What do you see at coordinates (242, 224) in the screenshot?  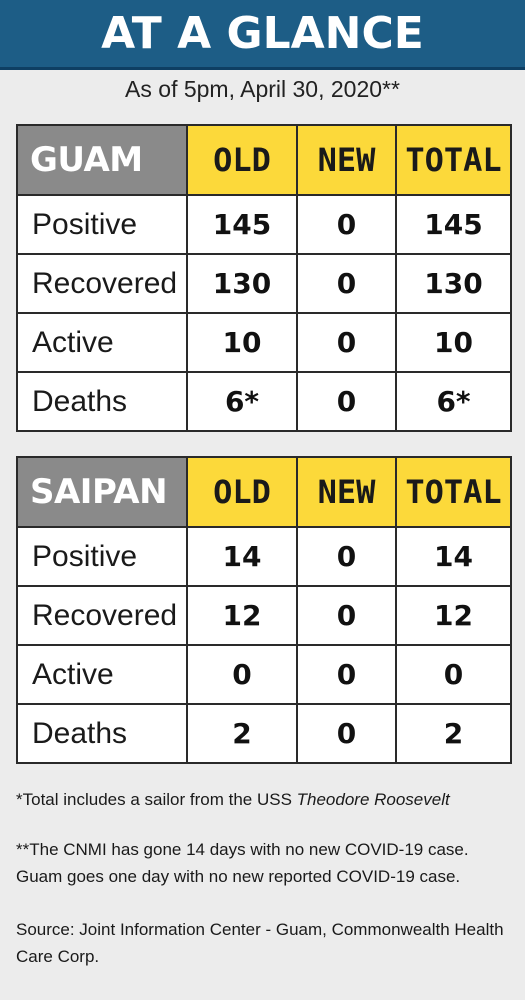 I see `cell-old: 145` at bounding box center [242, 224].